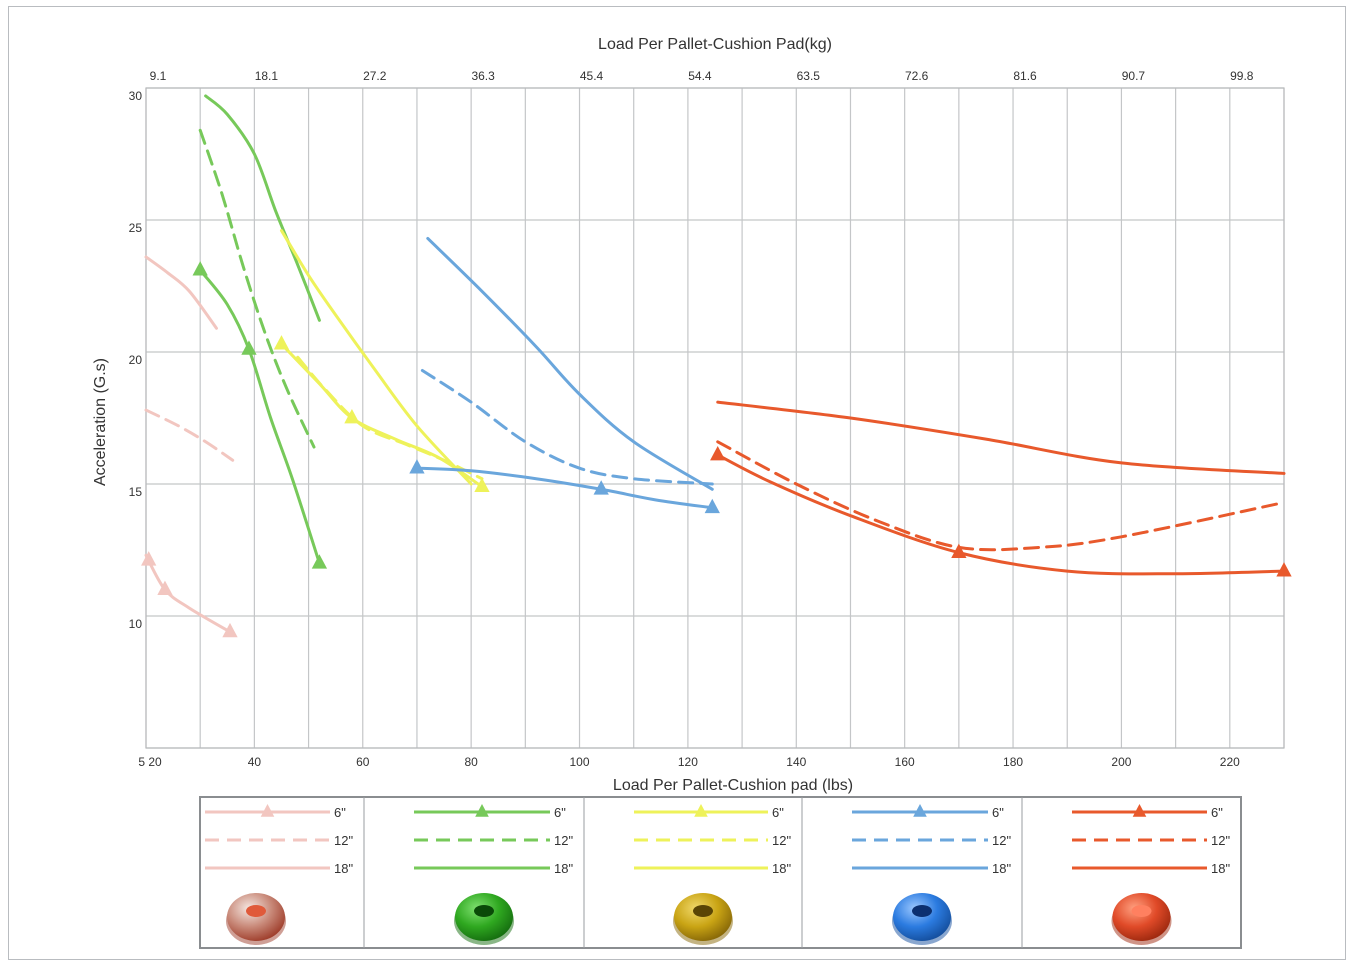 The width and height of the screenshot is (1355, 966). What do you see at coordinates (720, 872) in the screenshot?
I see `legend: 6" 12" 18" 6" 12" 18" 6" 12" 18" 6" 12" 18" 6" 12" 18"` at bounding box center [720, 872].